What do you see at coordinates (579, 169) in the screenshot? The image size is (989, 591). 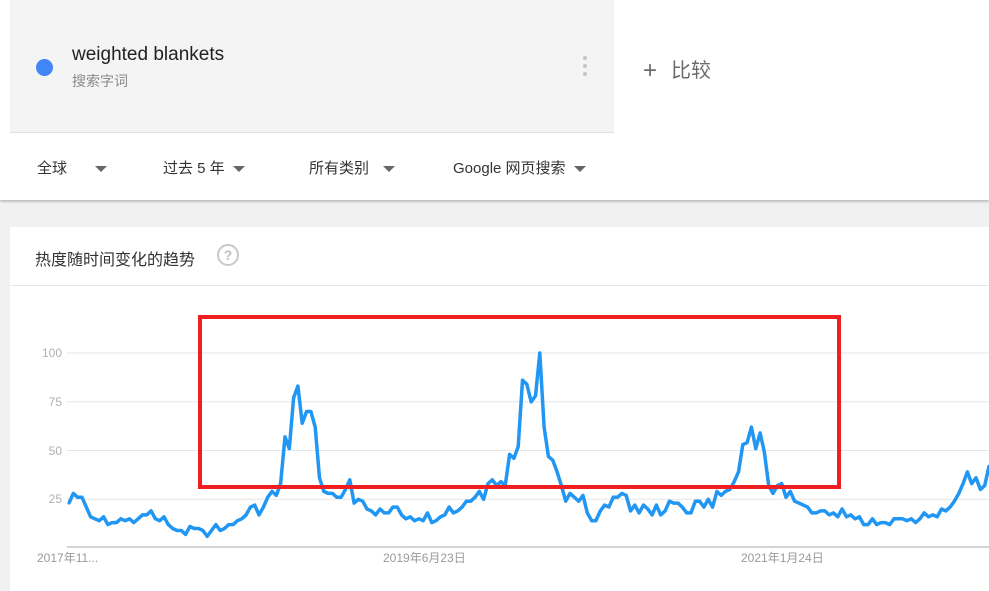 I see `chevron-down-icon` at bounding box center [579, 169].